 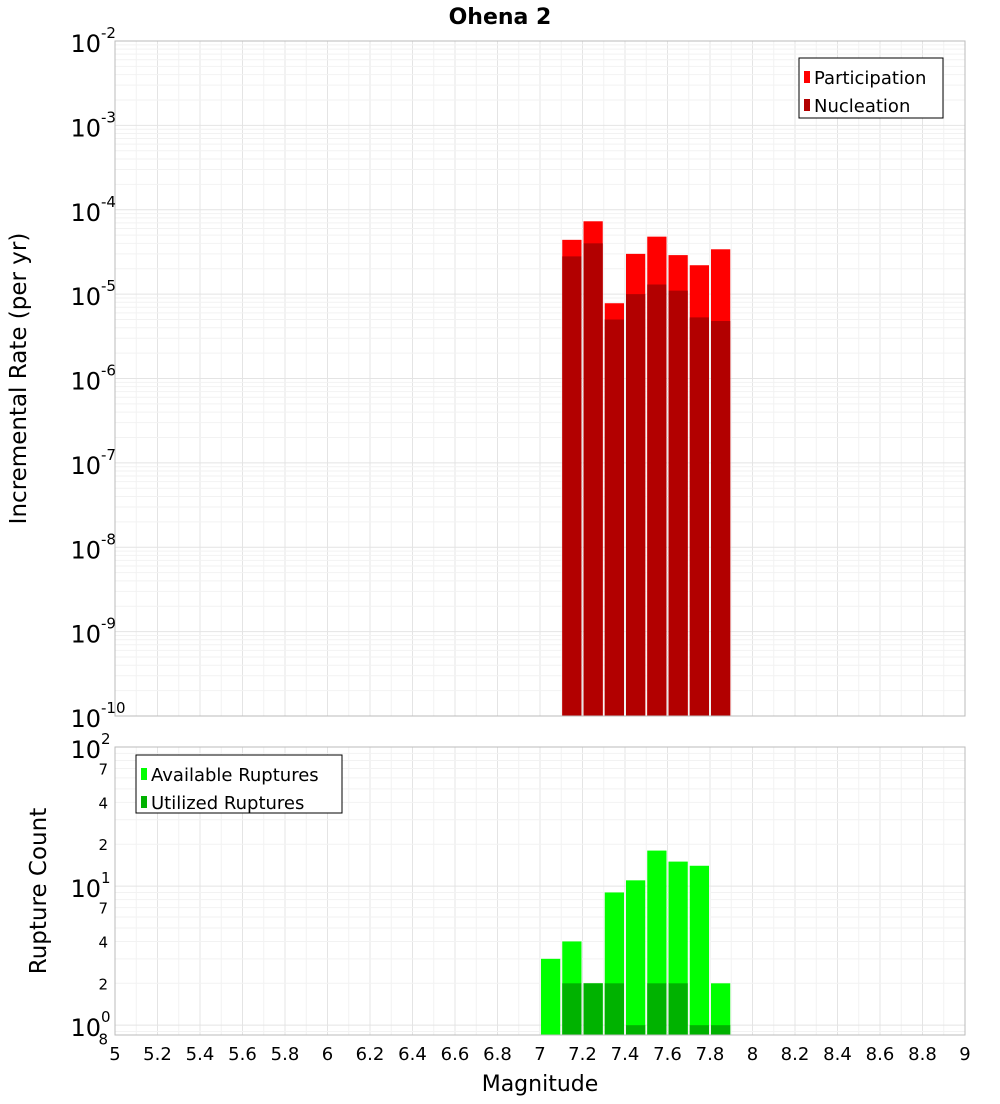 I want to click on x-tick-label: 9, so click(x=964, y=1054).